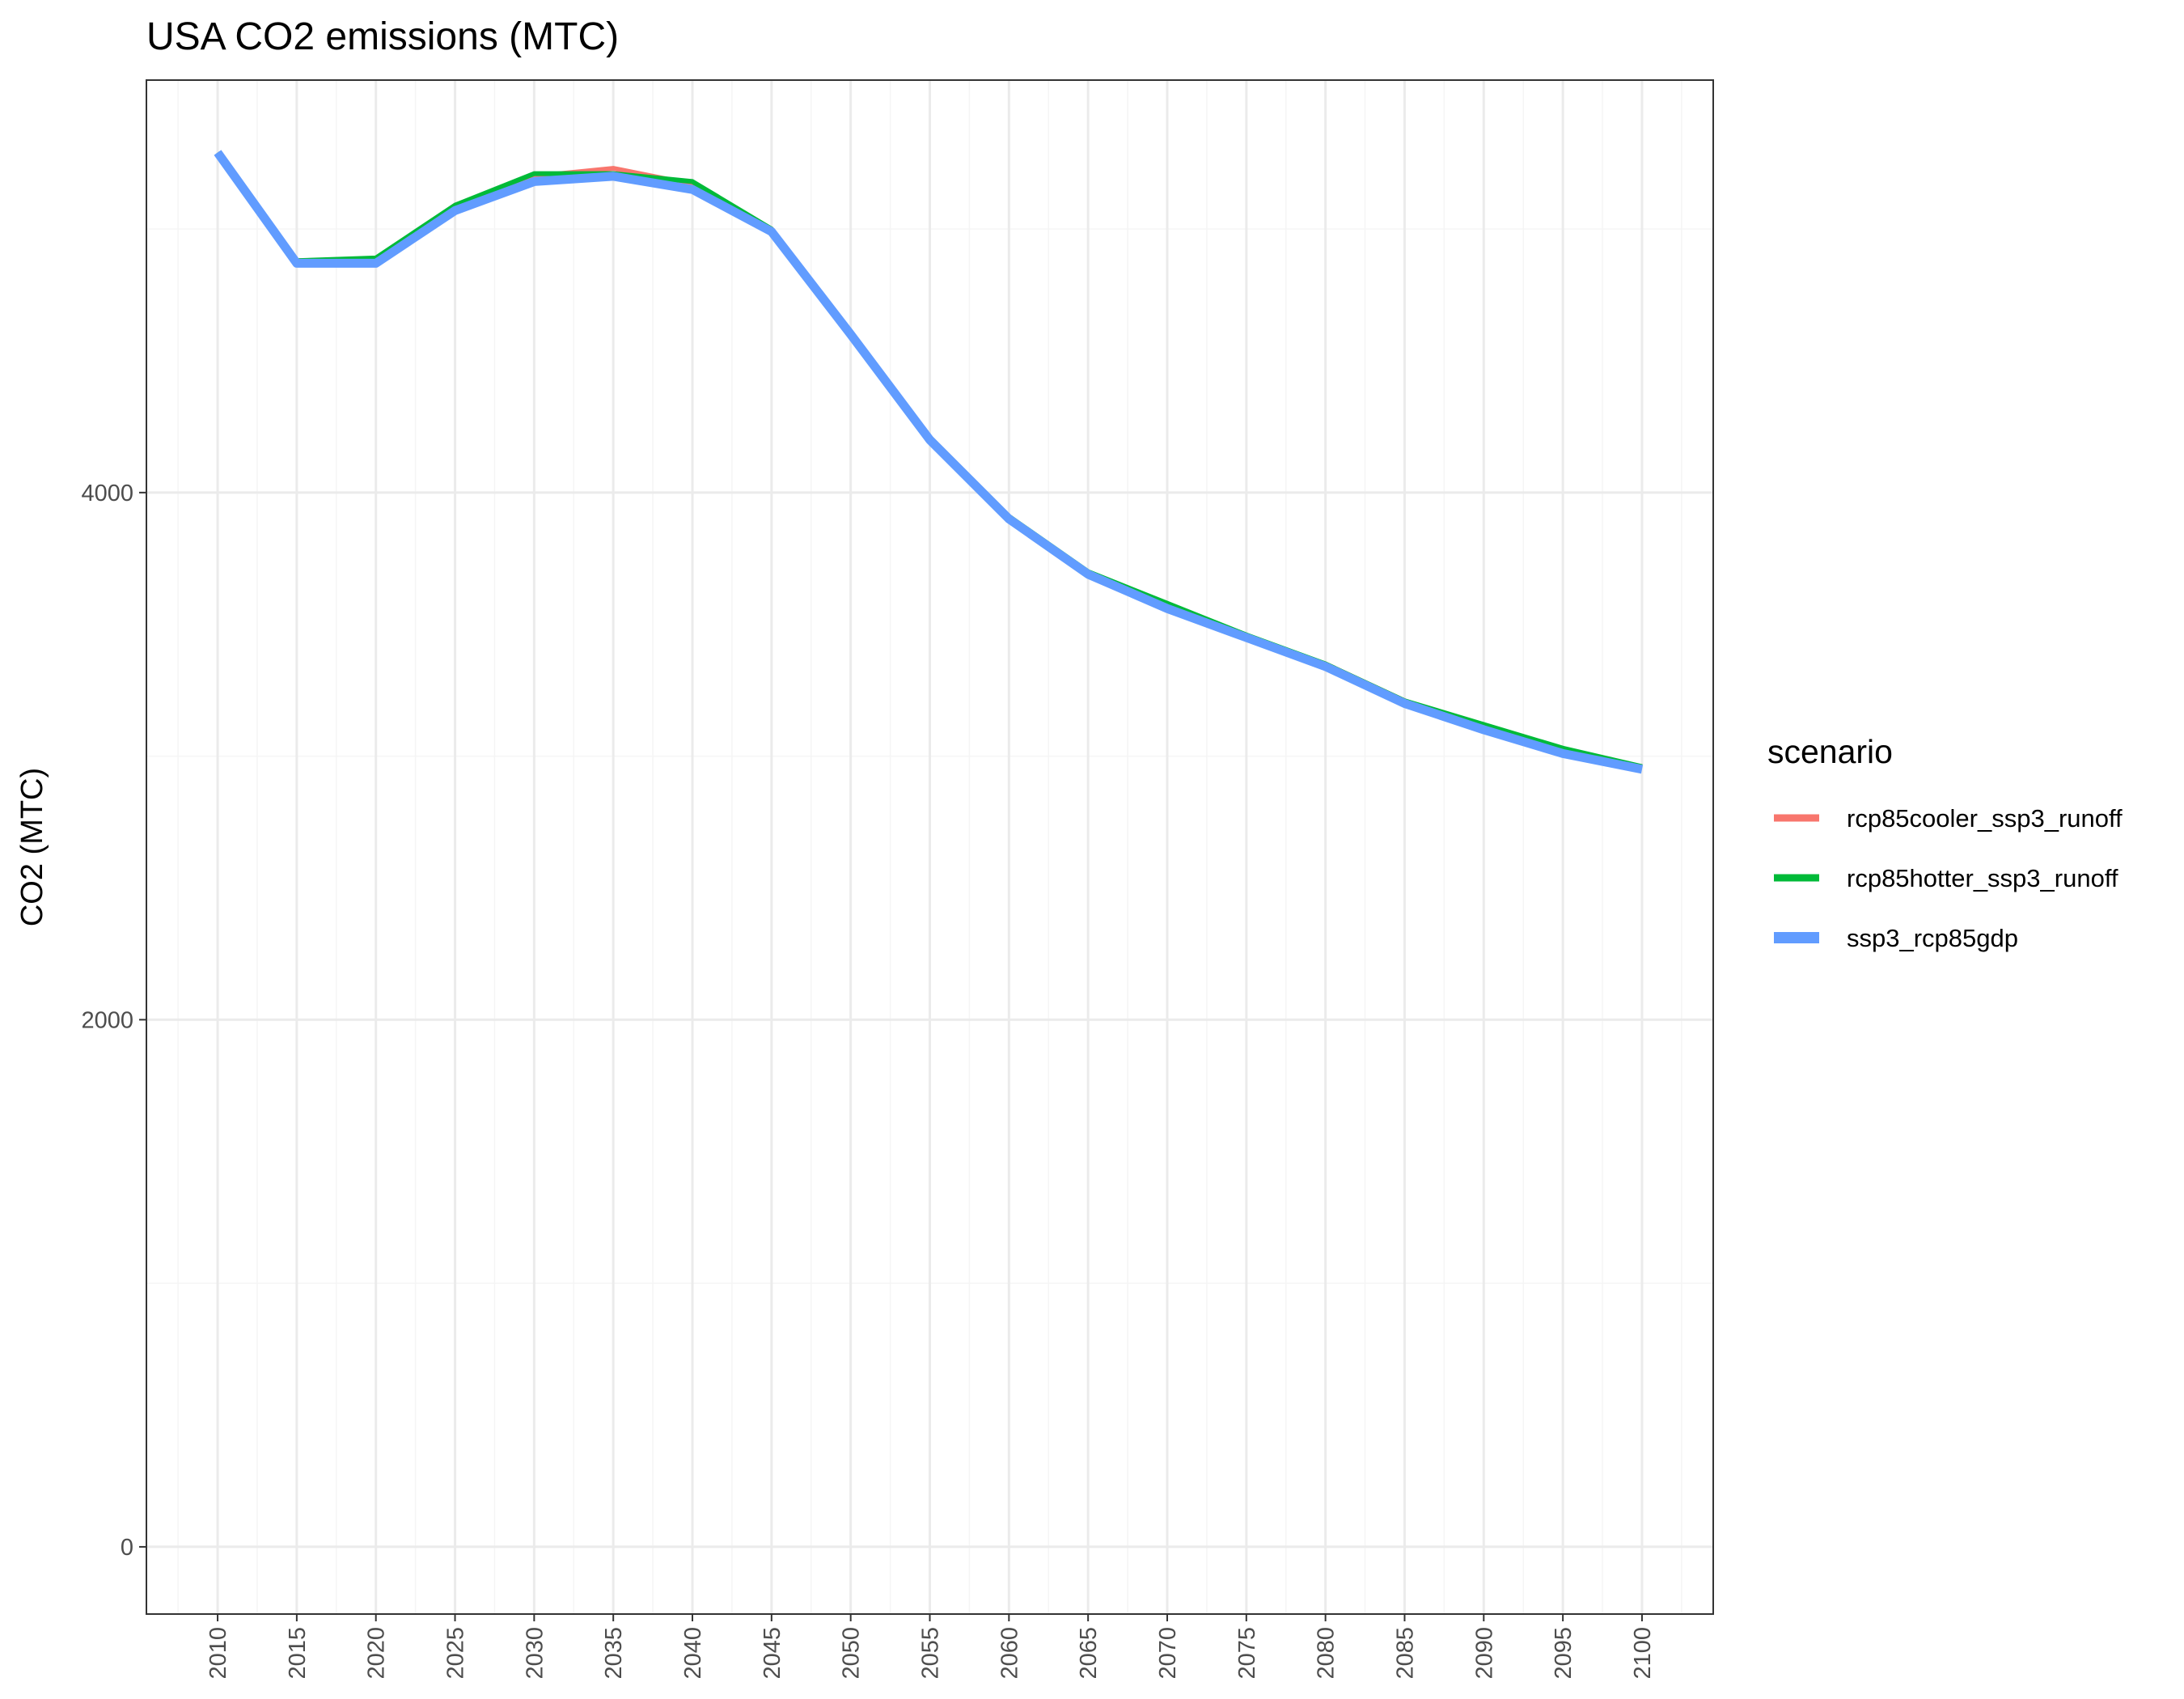 Image resolution: width=2184 pixels, height=1699 pixels. Describe the element at coordinates (107, 1020) in the screenshot. I see `y-tick-label: 2000` at that location.